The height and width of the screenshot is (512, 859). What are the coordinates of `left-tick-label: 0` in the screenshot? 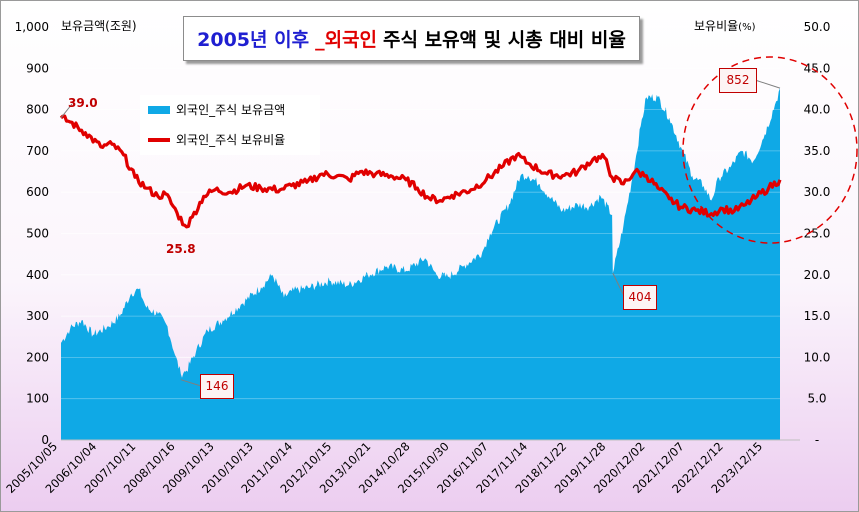 It's located at (45, 440).